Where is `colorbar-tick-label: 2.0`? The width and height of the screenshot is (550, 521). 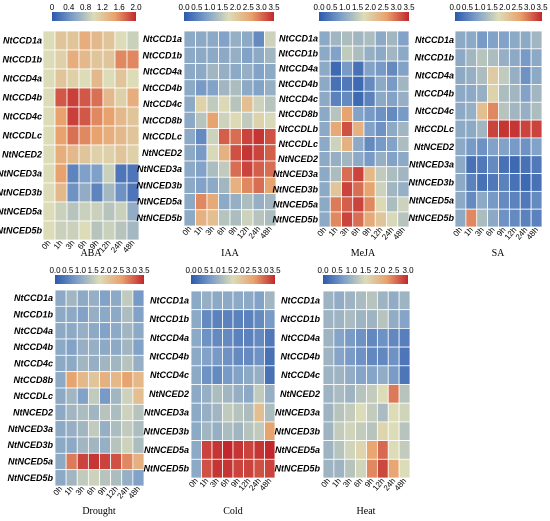 colorbar-tick-label: 2.0 is located at coordinates (371, 7).